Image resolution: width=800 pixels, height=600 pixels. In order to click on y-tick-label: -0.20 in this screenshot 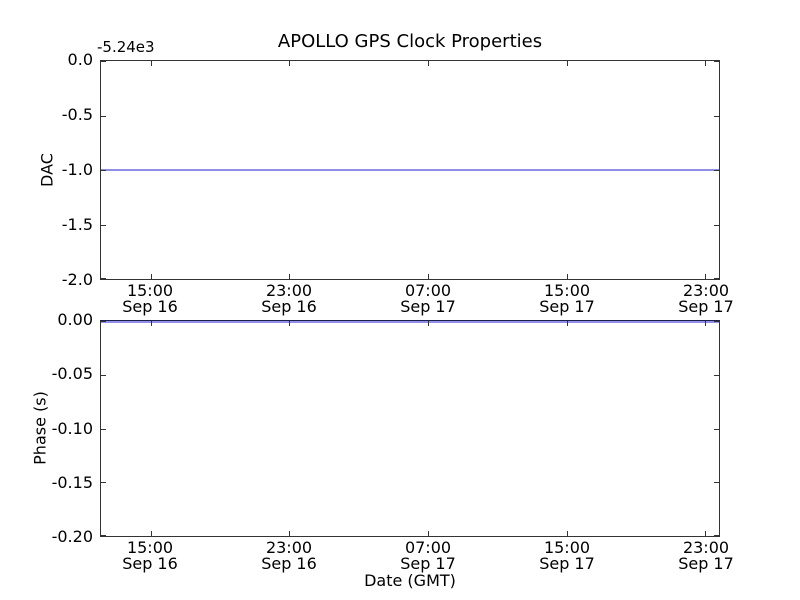, I will do `click(72, 536)`.